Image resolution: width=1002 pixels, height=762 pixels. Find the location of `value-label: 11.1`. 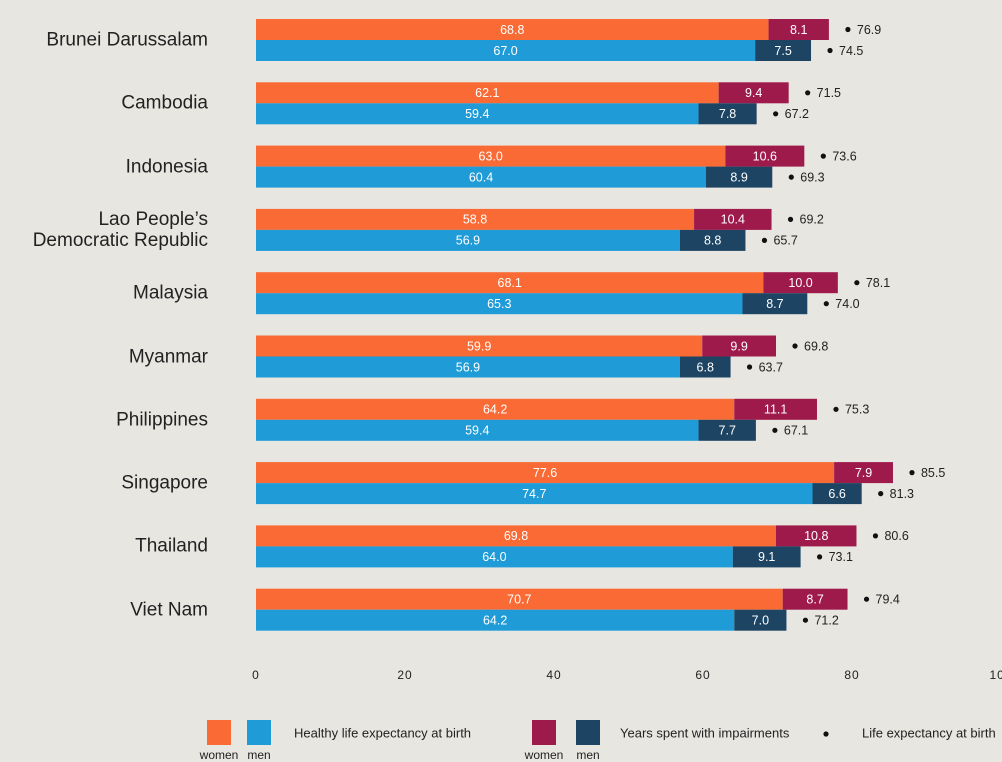

value-label: 11.1 is located at coordinates (775, 410).